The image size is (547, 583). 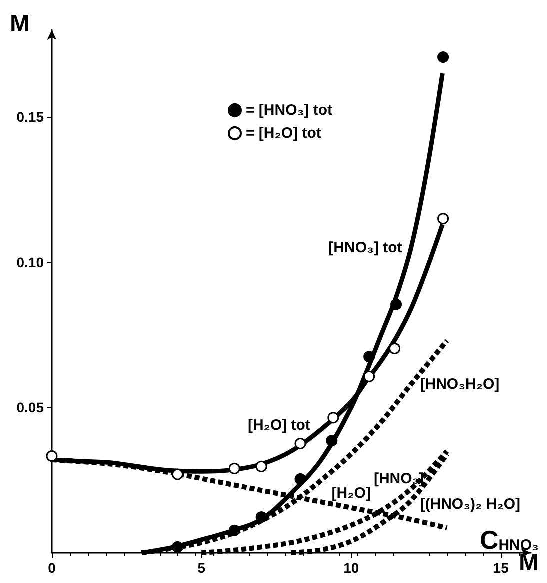 What do you see at coordinates (30, 262) in the screenshot?
I see `y-tick-label: 0.10` at bounding box center [30, 262].